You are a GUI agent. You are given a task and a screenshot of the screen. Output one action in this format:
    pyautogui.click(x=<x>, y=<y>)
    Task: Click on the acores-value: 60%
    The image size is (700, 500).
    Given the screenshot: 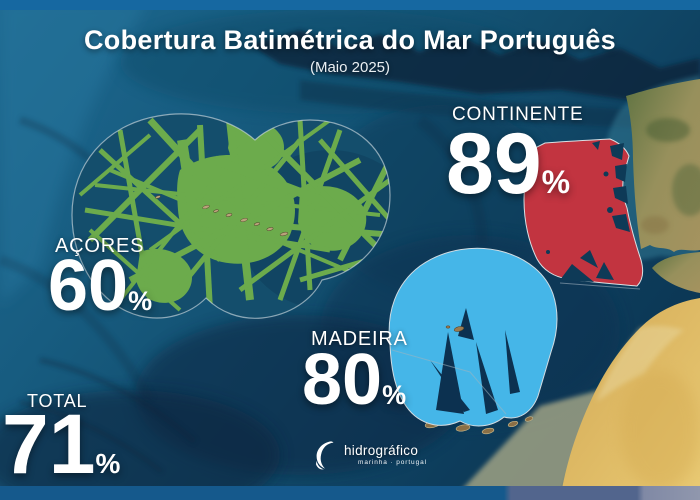 What is the action you would take?
    pyautogui.click(x=100, y=286)
    